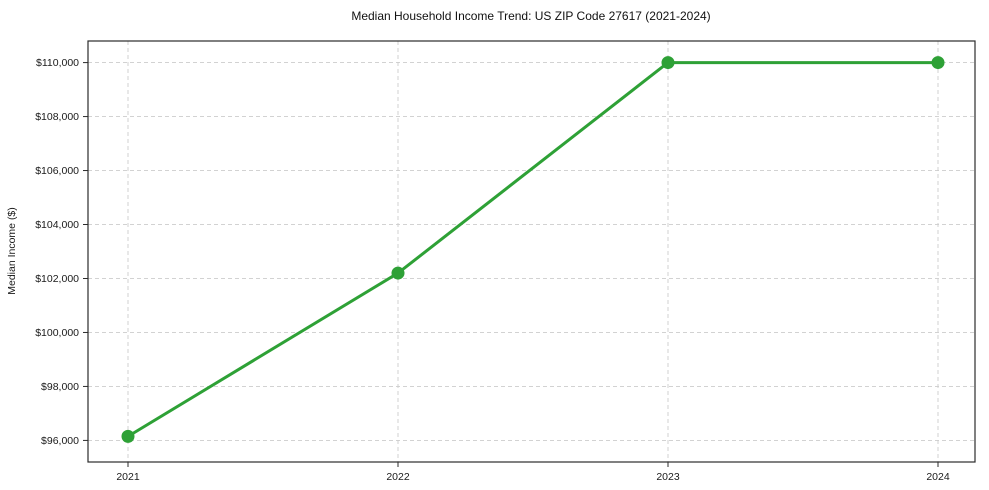 The width and height of the screenshot is (989, 490). Describe the element at coordinates (128, 477) in the screenshot. I see `x-tick-label: 2021` at that location.